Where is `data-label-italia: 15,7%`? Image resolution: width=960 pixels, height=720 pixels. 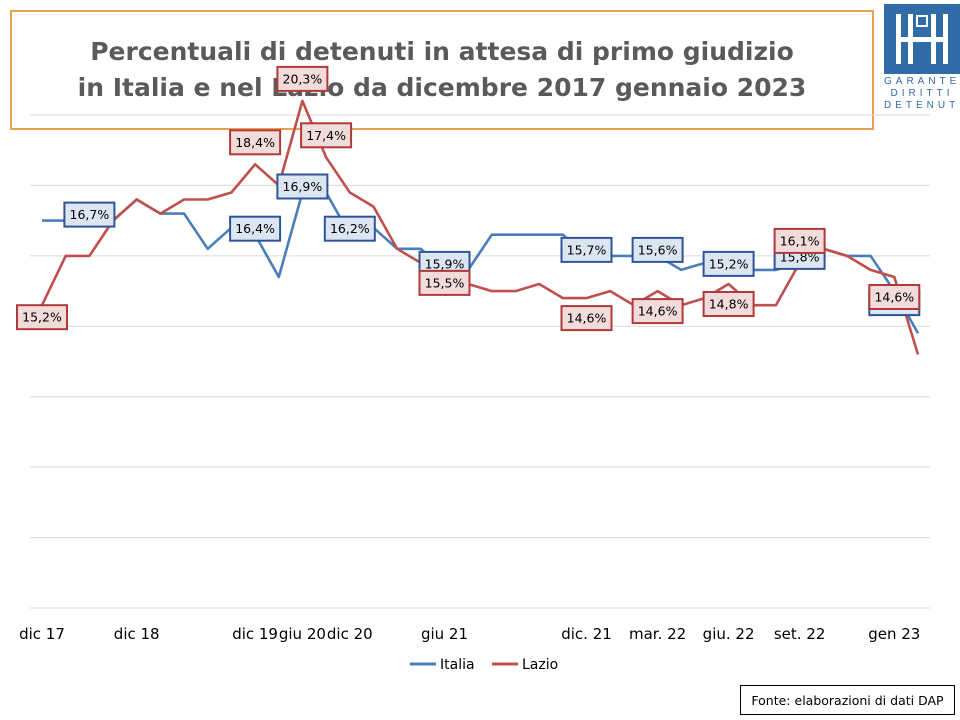 data-label-italia: 15,7% is located at coordinates (586, 249).